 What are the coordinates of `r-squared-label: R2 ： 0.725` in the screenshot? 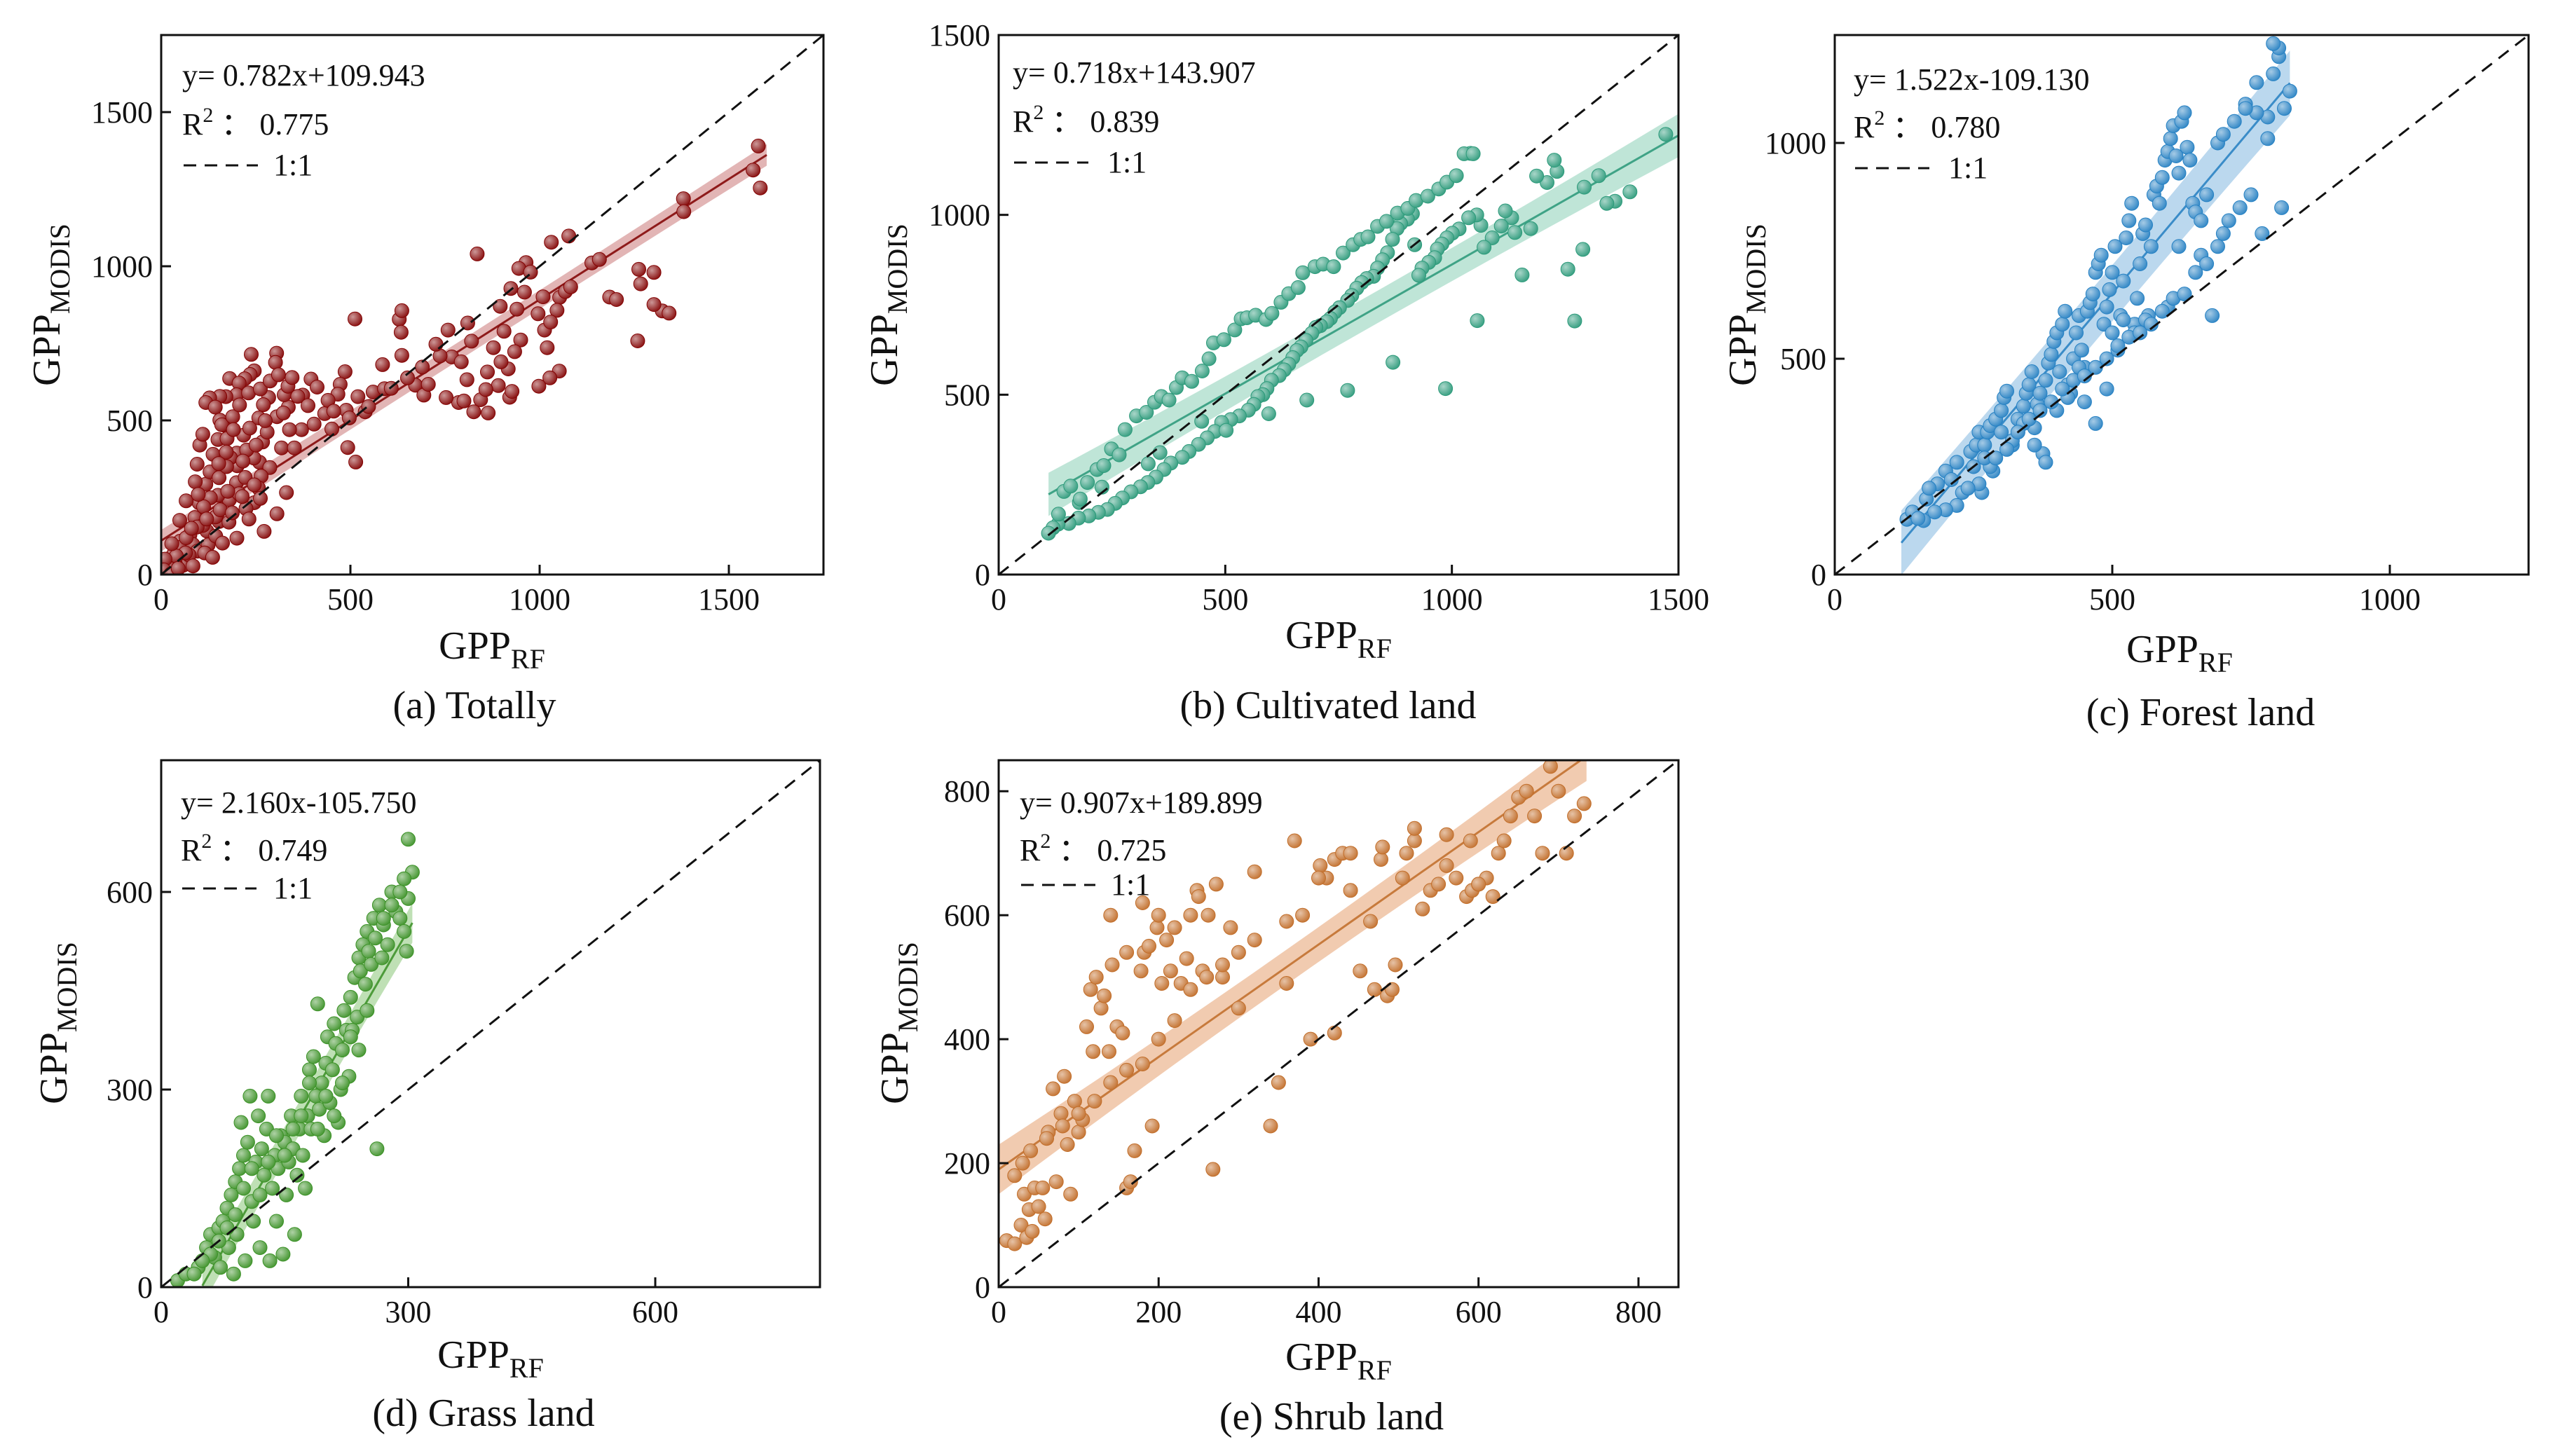 It's located at (1093, 848).